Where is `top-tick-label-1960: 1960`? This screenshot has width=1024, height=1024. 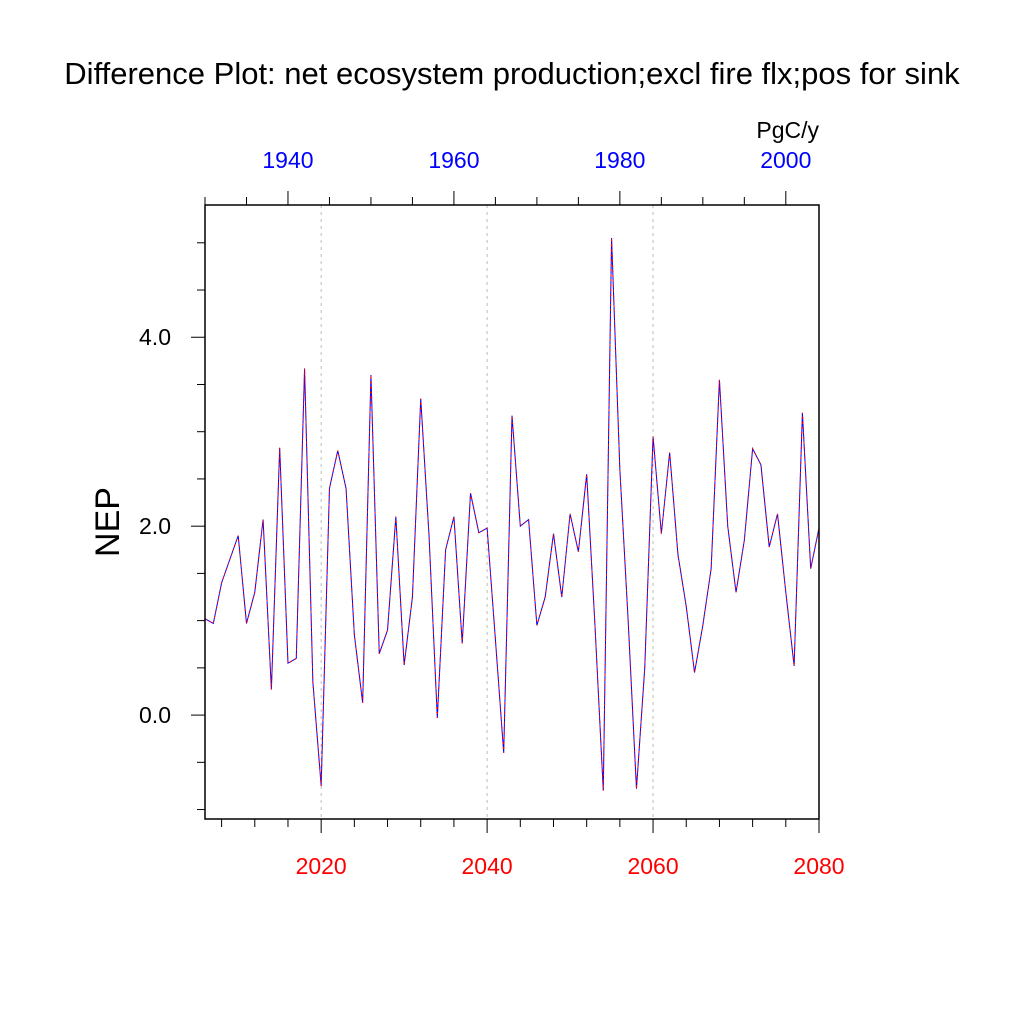
top-tick-label-1960: 1960 is located at coordinates (453, 160).